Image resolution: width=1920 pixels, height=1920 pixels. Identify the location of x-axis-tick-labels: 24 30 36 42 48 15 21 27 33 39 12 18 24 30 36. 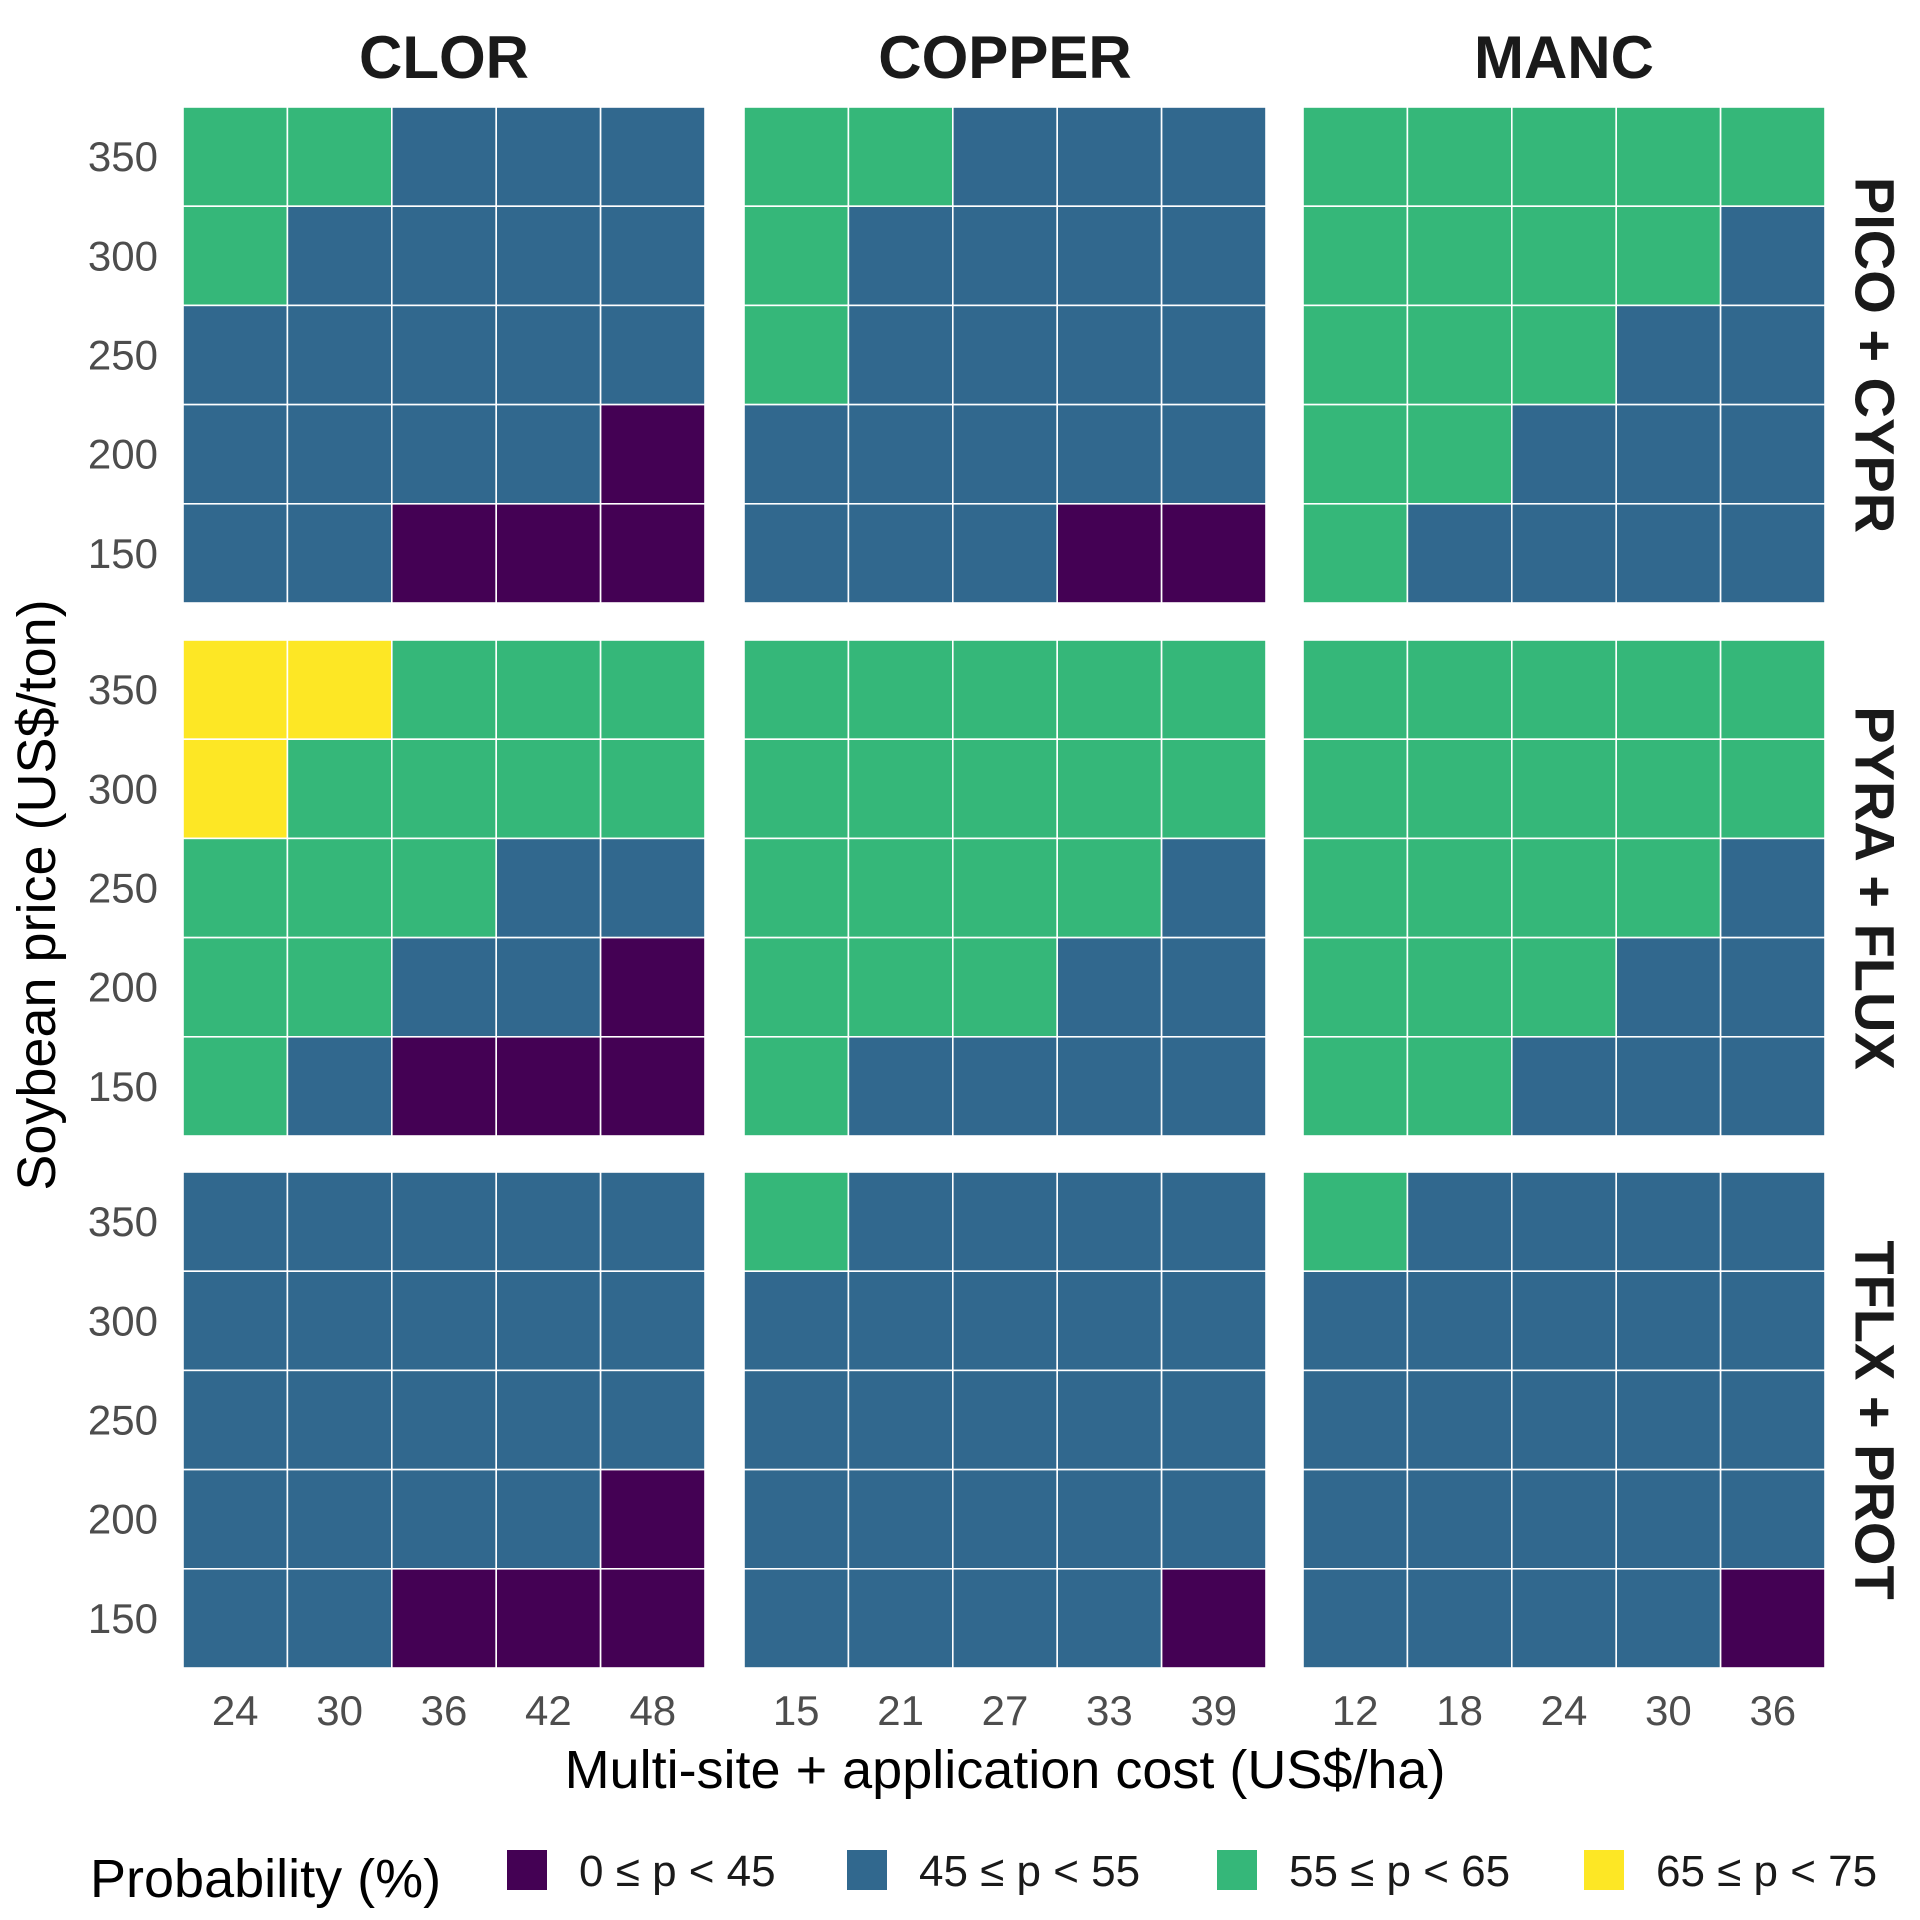
(1004, 1710).